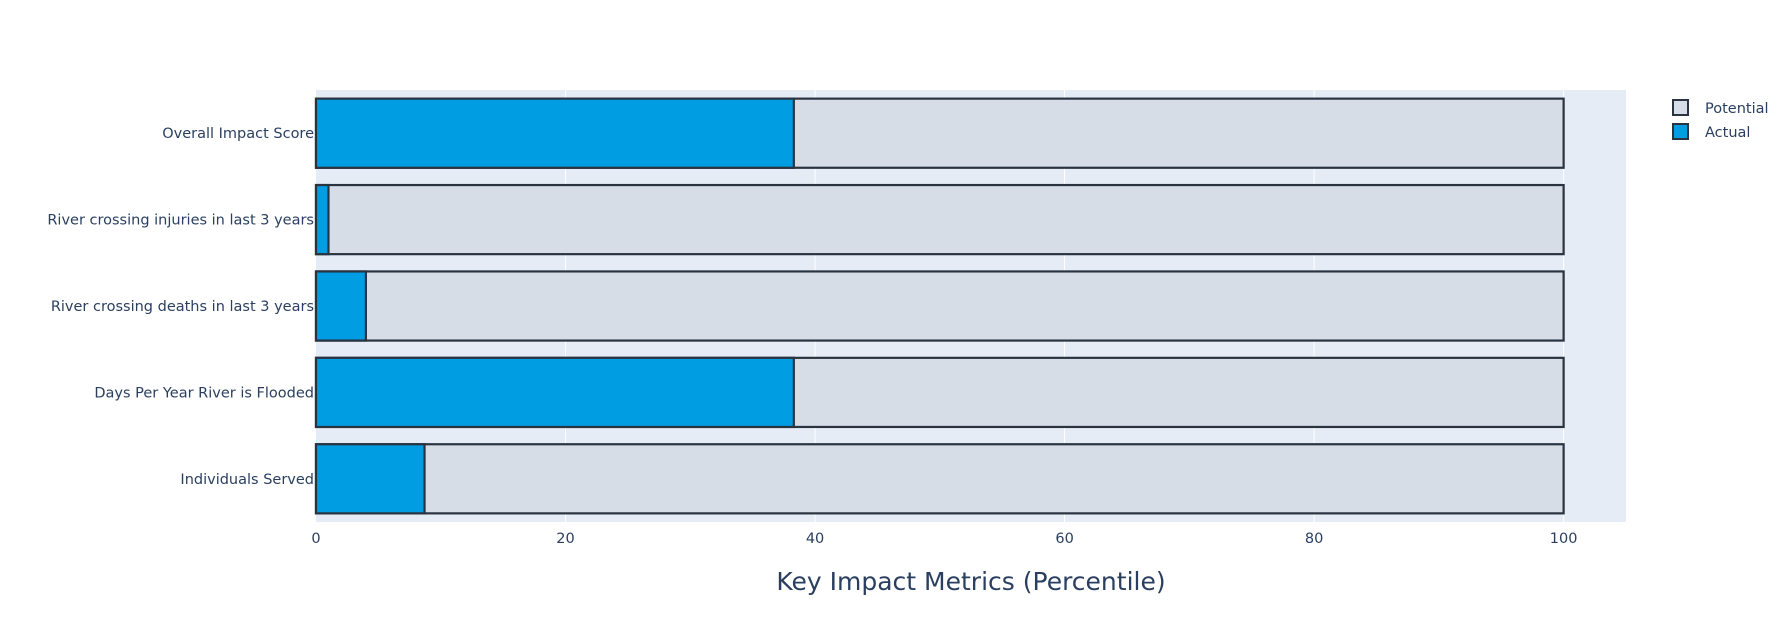 The height and width of the screenshot is (639, 1787). I want to click on legend-label-actual: Actual, so click(1727, 133).